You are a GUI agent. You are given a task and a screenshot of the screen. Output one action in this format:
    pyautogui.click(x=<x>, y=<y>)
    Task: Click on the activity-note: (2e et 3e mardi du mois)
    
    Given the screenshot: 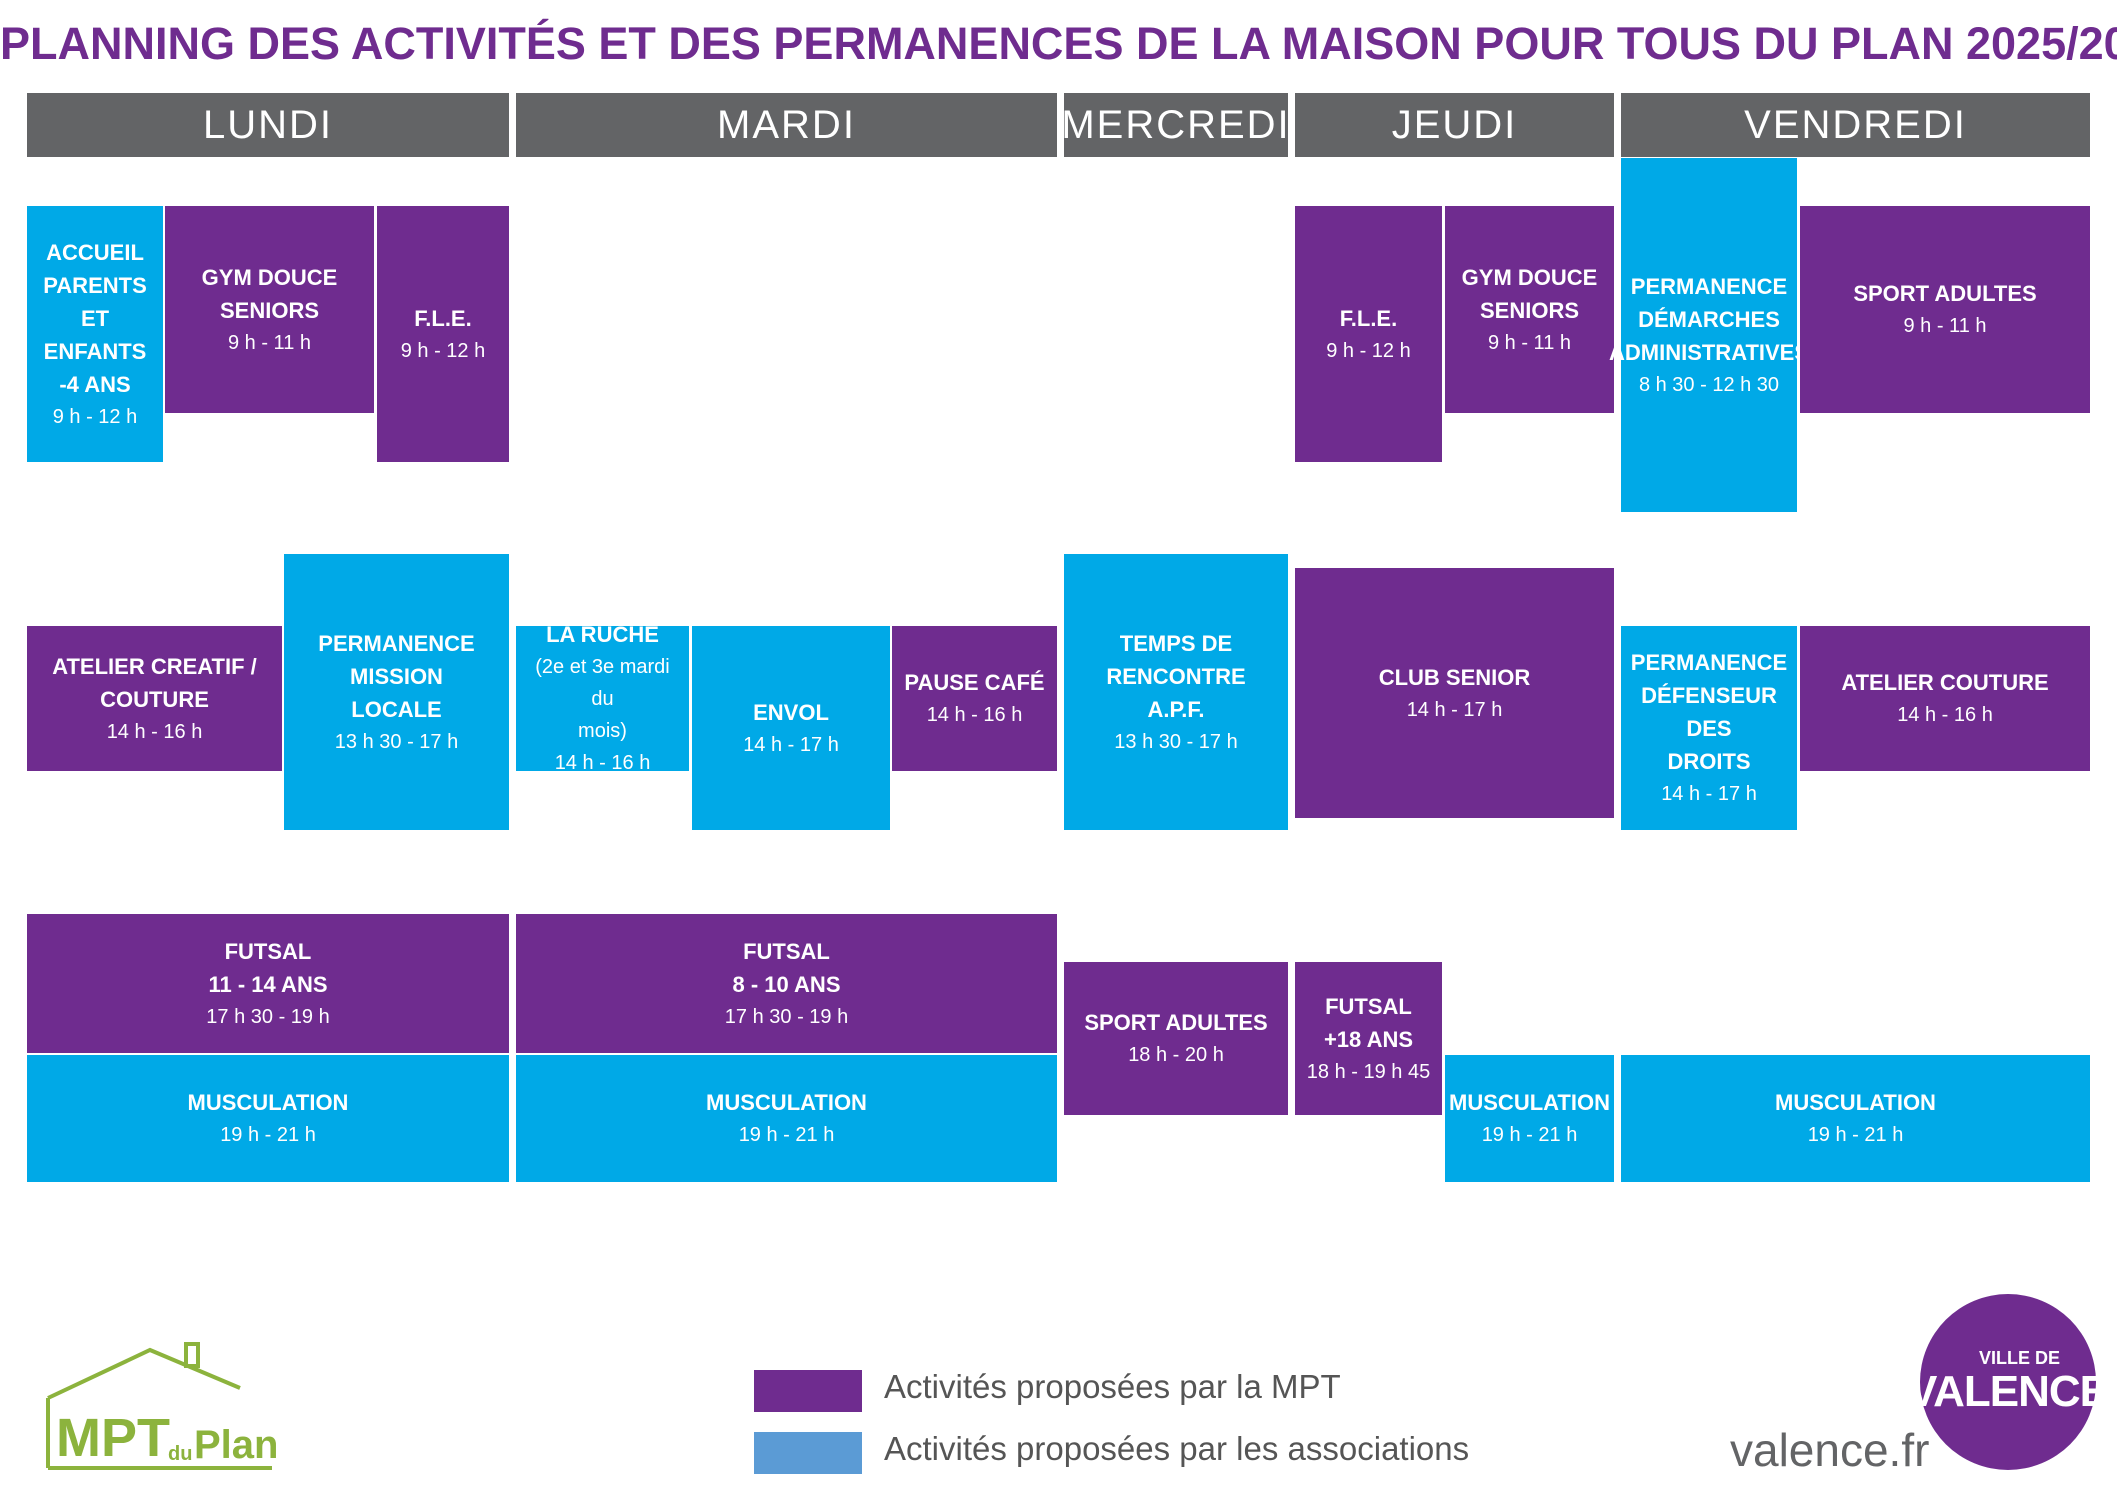 What is the action you would take?
    pyautogui.click(x=602, y=699)
    